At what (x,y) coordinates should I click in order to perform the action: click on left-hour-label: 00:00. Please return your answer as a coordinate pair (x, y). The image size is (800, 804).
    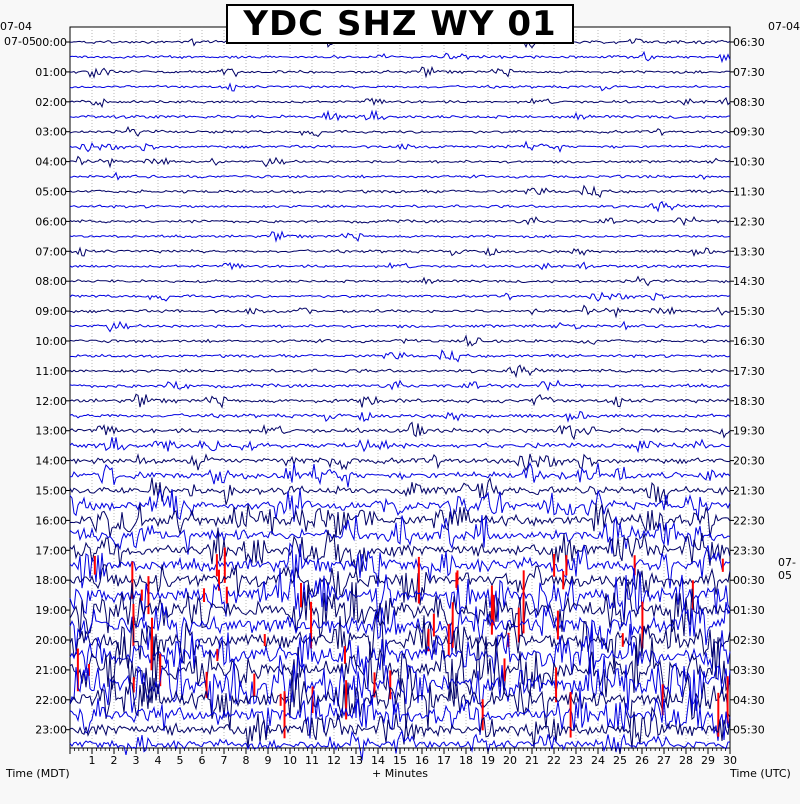
    Looking at the image, I should click on (51, 42).